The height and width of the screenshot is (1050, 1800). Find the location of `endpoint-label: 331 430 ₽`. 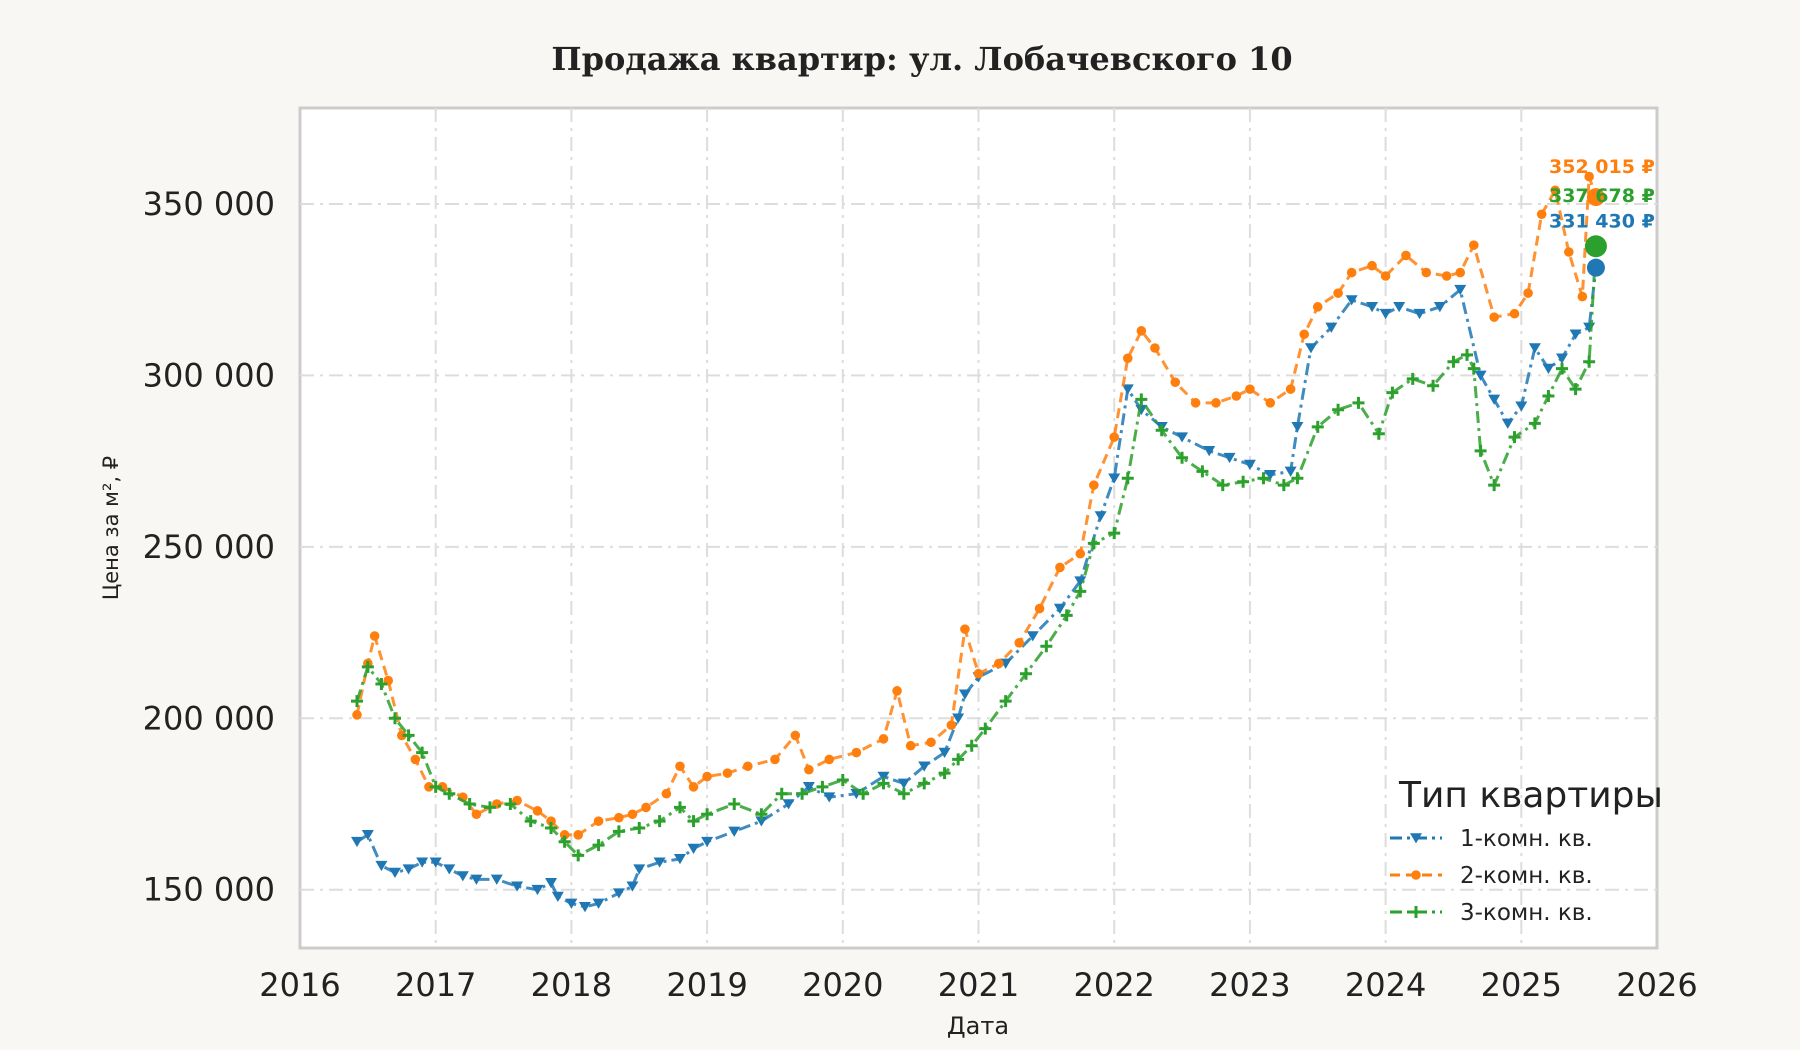

endpoint-label: 331 430 ₽ is located at coordinates (1602, 222).